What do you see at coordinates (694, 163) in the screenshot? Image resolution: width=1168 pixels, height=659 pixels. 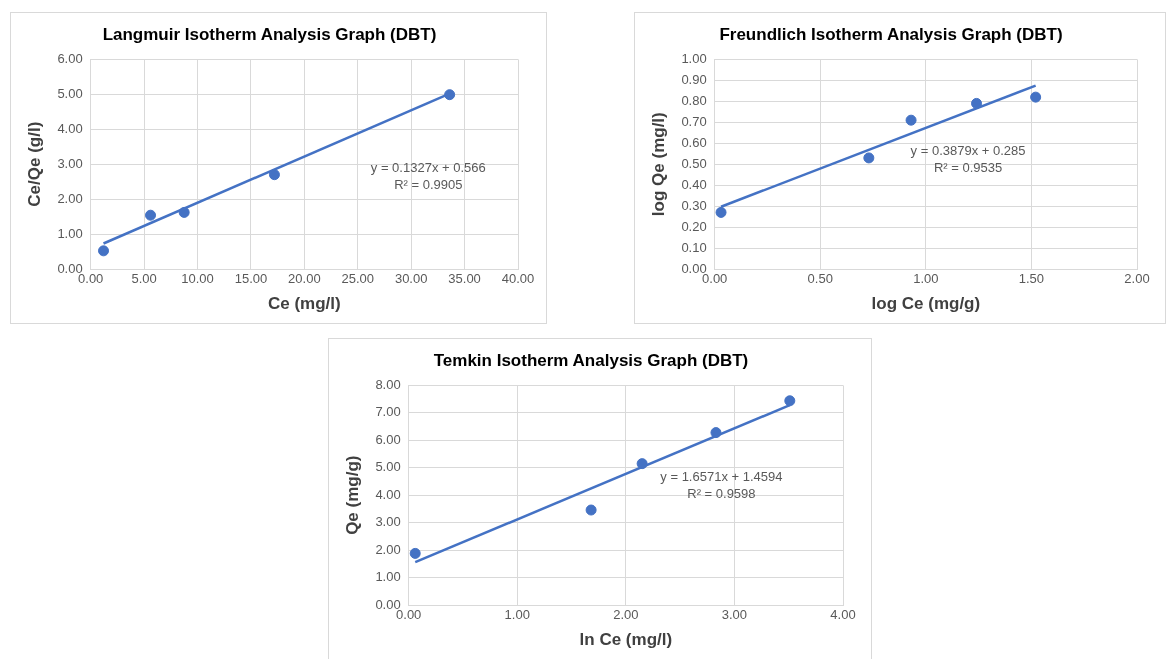 I see `y-tick-label: 0.50` at bounding box center [694, 163].